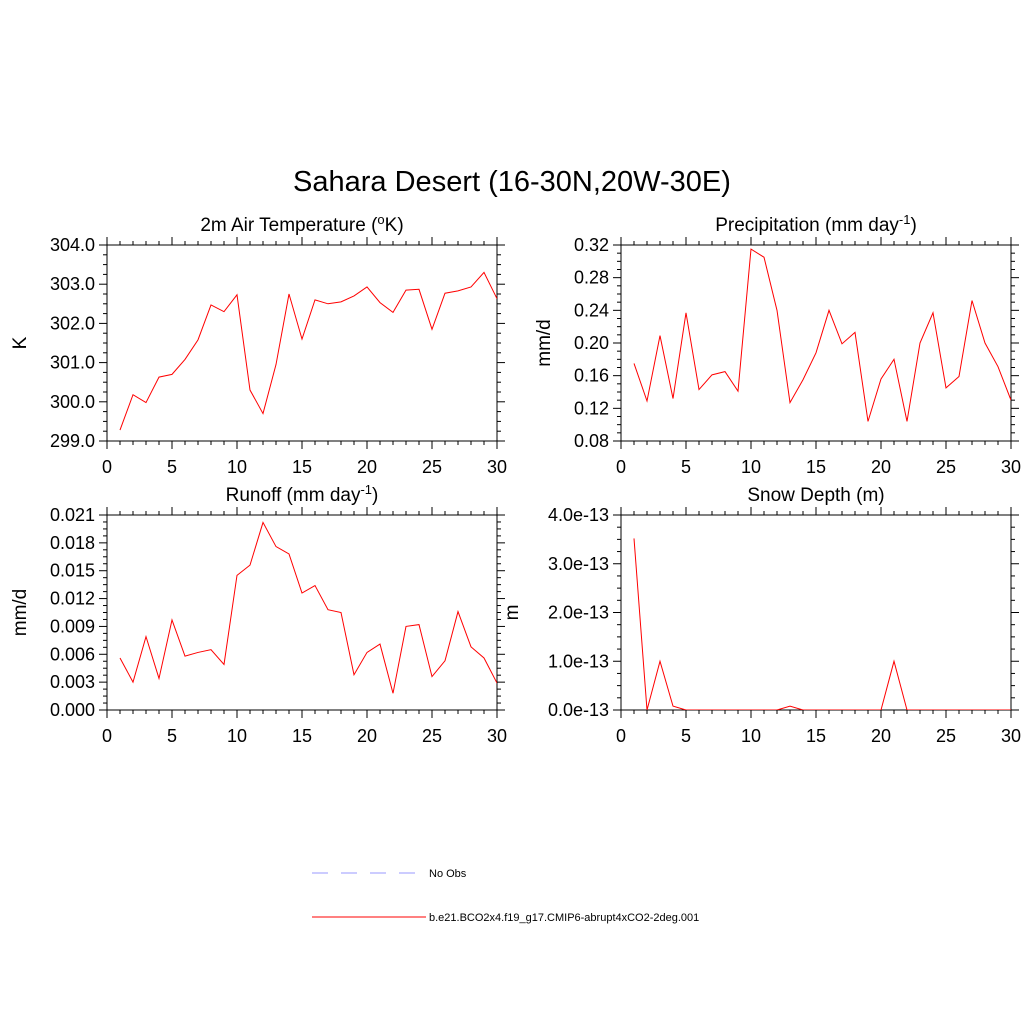  I want to click on y-axis-label: m, so click(512, 613).